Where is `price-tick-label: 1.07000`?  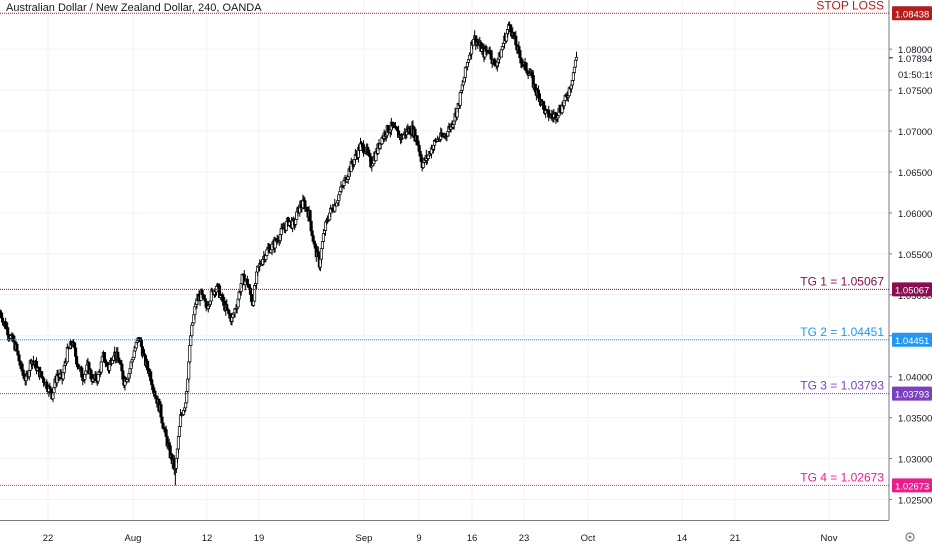 price-tick-label: 1.07000 is located at coordinates (915, 132).